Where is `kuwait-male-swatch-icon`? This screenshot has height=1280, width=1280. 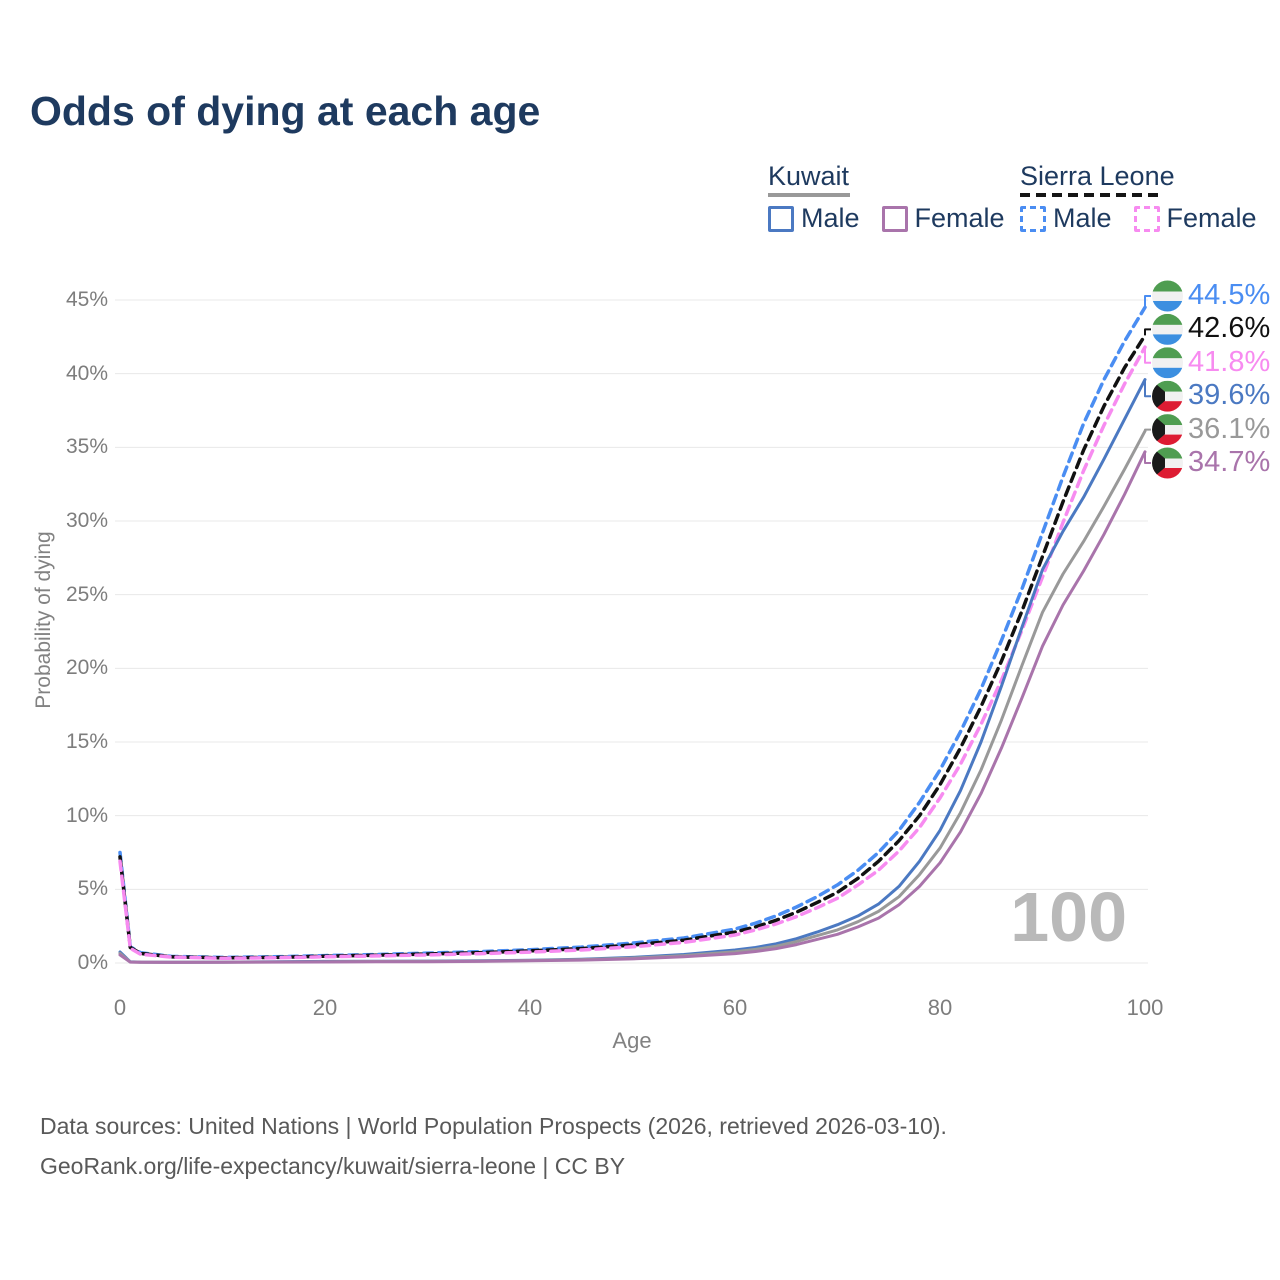 kuwait-male-swatch-icon is located at coordinates (781, 218).